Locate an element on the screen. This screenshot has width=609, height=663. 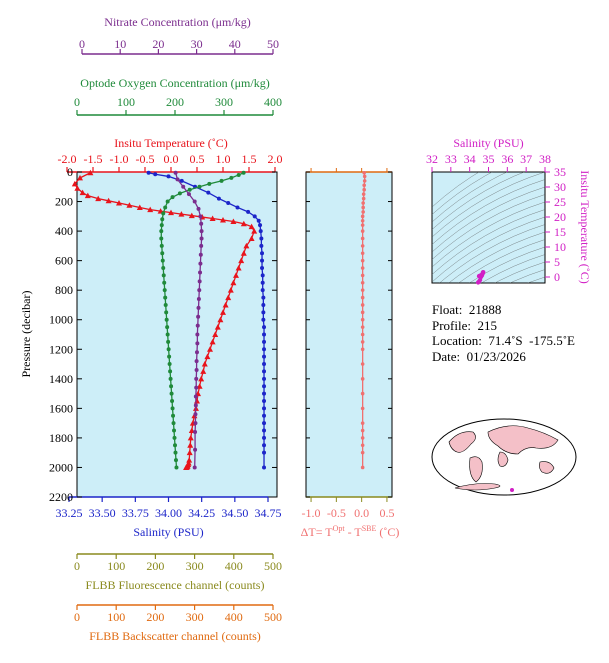
float-id: Float: 21888 is located at coordinates (467, 309).